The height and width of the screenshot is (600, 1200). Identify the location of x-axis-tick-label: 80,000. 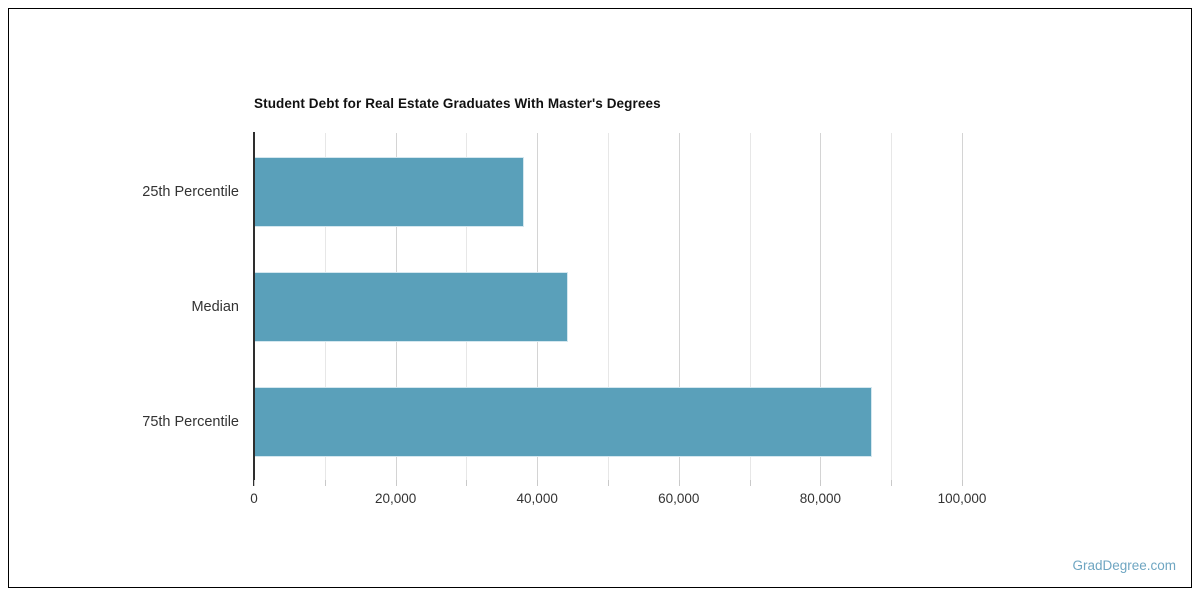
(820, 498).